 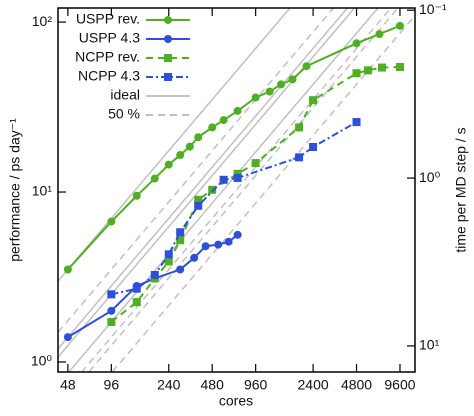 I want to click on x-tick-label: 96, so click(x=112, y=385).